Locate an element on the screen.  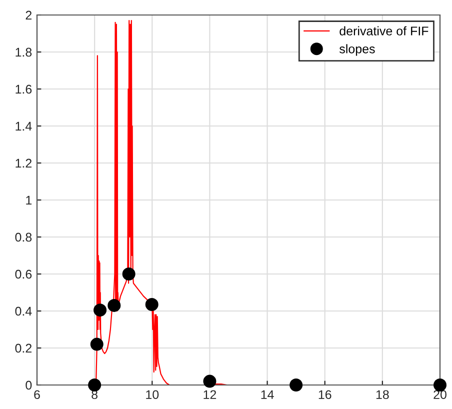
y-tick-label: 0.8 is located at coordinates (23, 237).